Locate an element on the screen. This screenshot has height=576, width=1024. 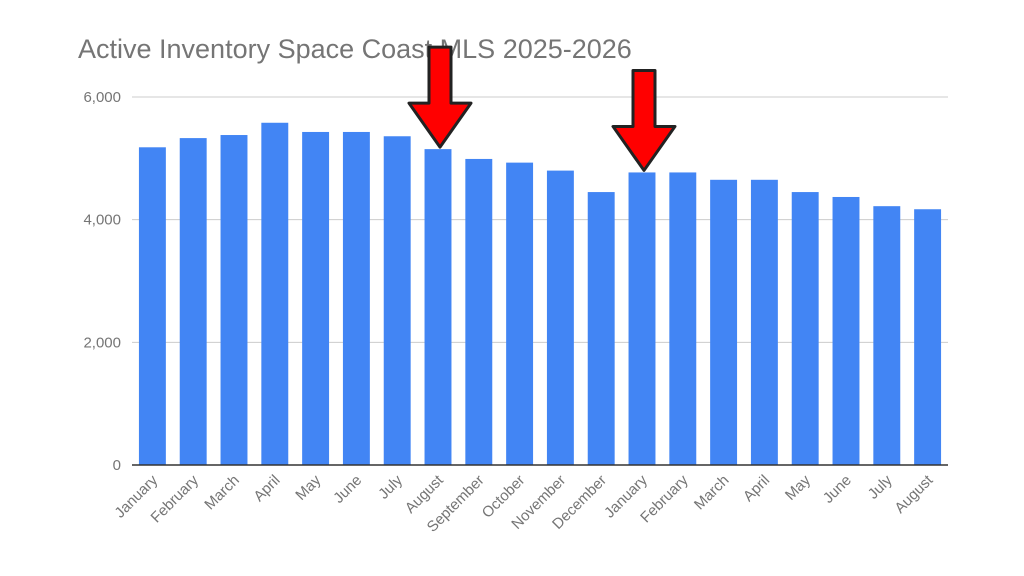
y-tick-label: 0 is located at coordinates (117, 465).